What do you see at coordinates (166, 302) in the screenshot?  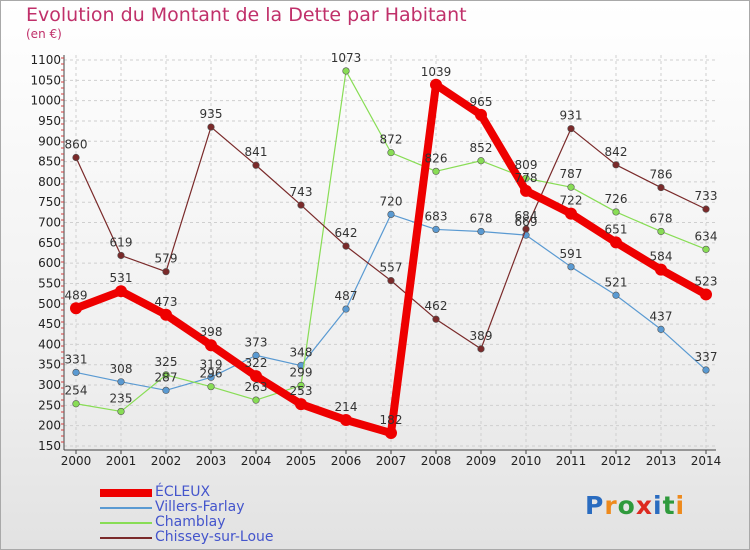 I see `data-label: 473` at bounding box center [166, 302].